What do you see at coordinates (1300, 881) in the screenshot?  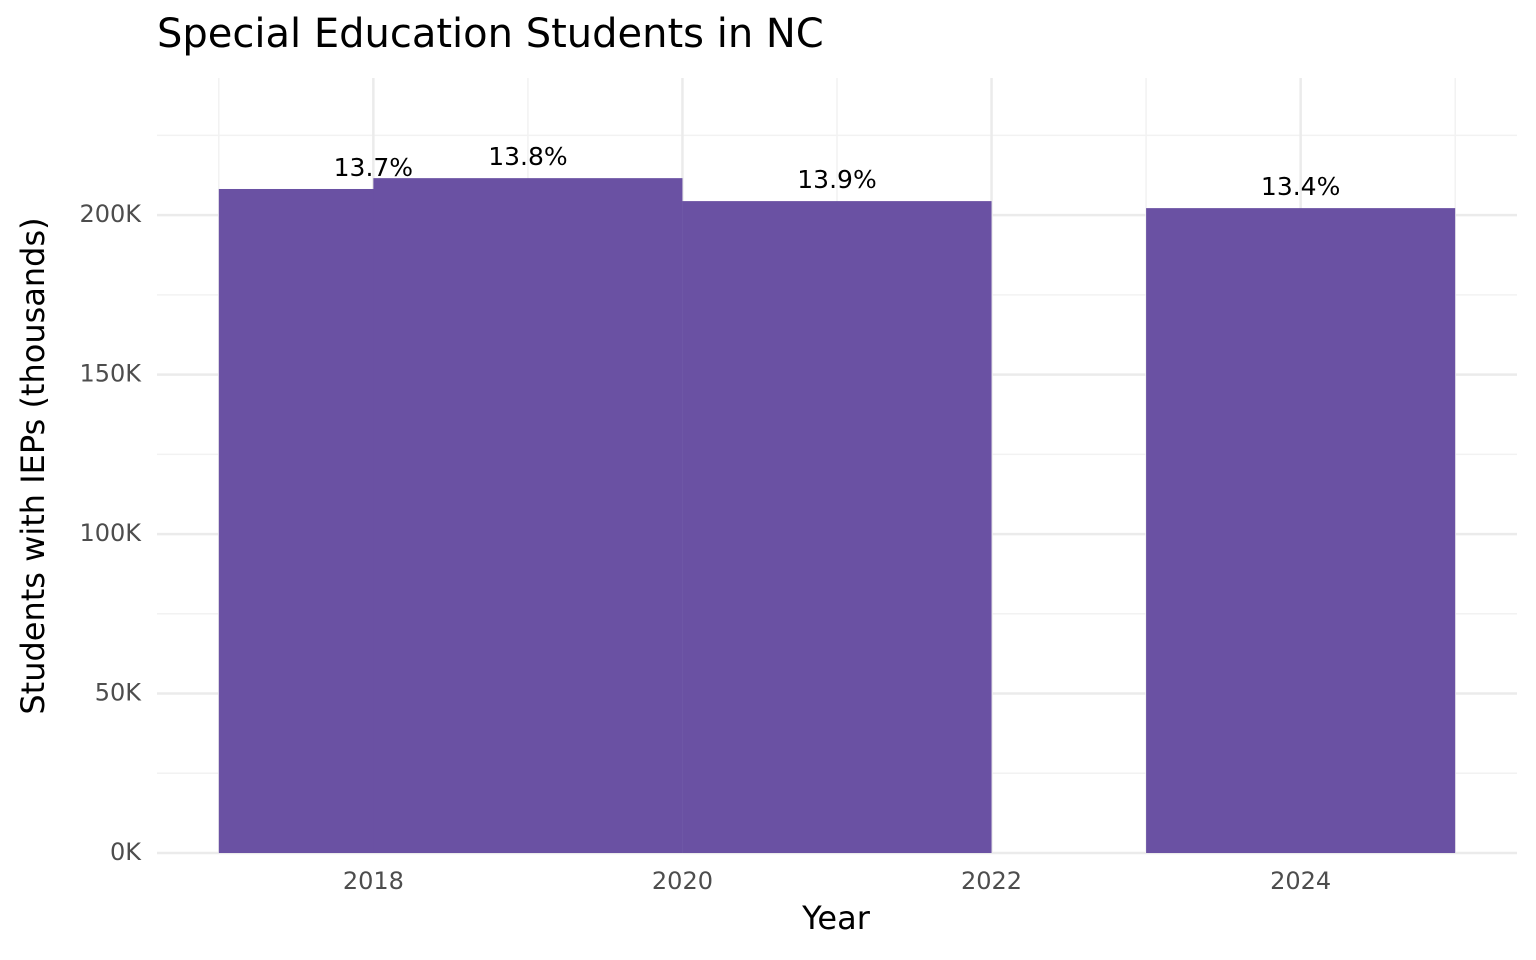 I see `x-tick-label: 2024` at bounding box center [1300, 881].